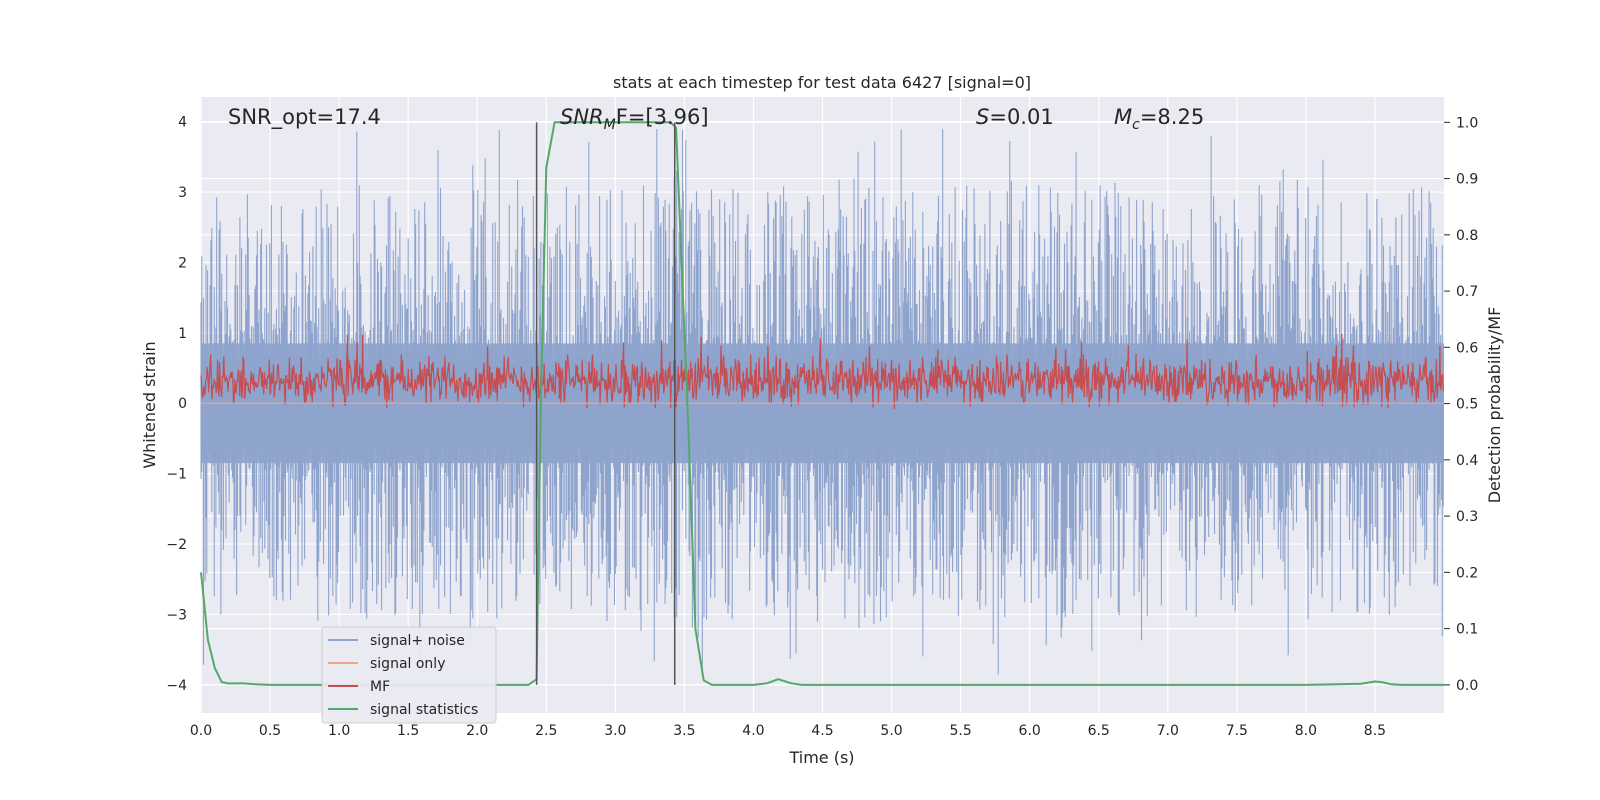 This screenshot has height=800, width=1600. What do you see at coordinates (605, 403) in the screenshot?
I see `vertical-markers` at bounding box center [605, 403].